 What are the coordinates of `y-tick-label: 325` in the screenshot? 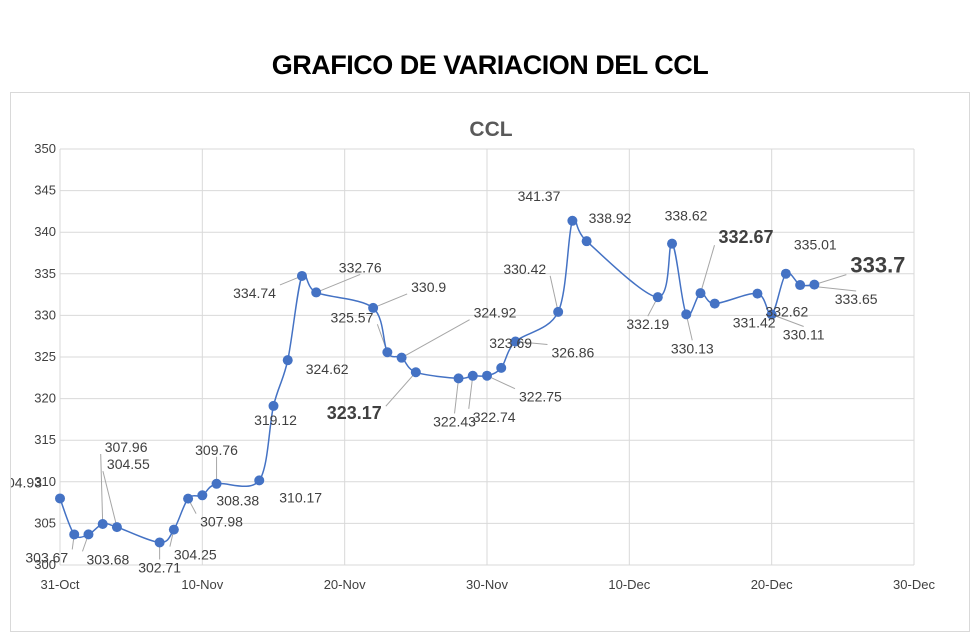 It's located at (45, 356).